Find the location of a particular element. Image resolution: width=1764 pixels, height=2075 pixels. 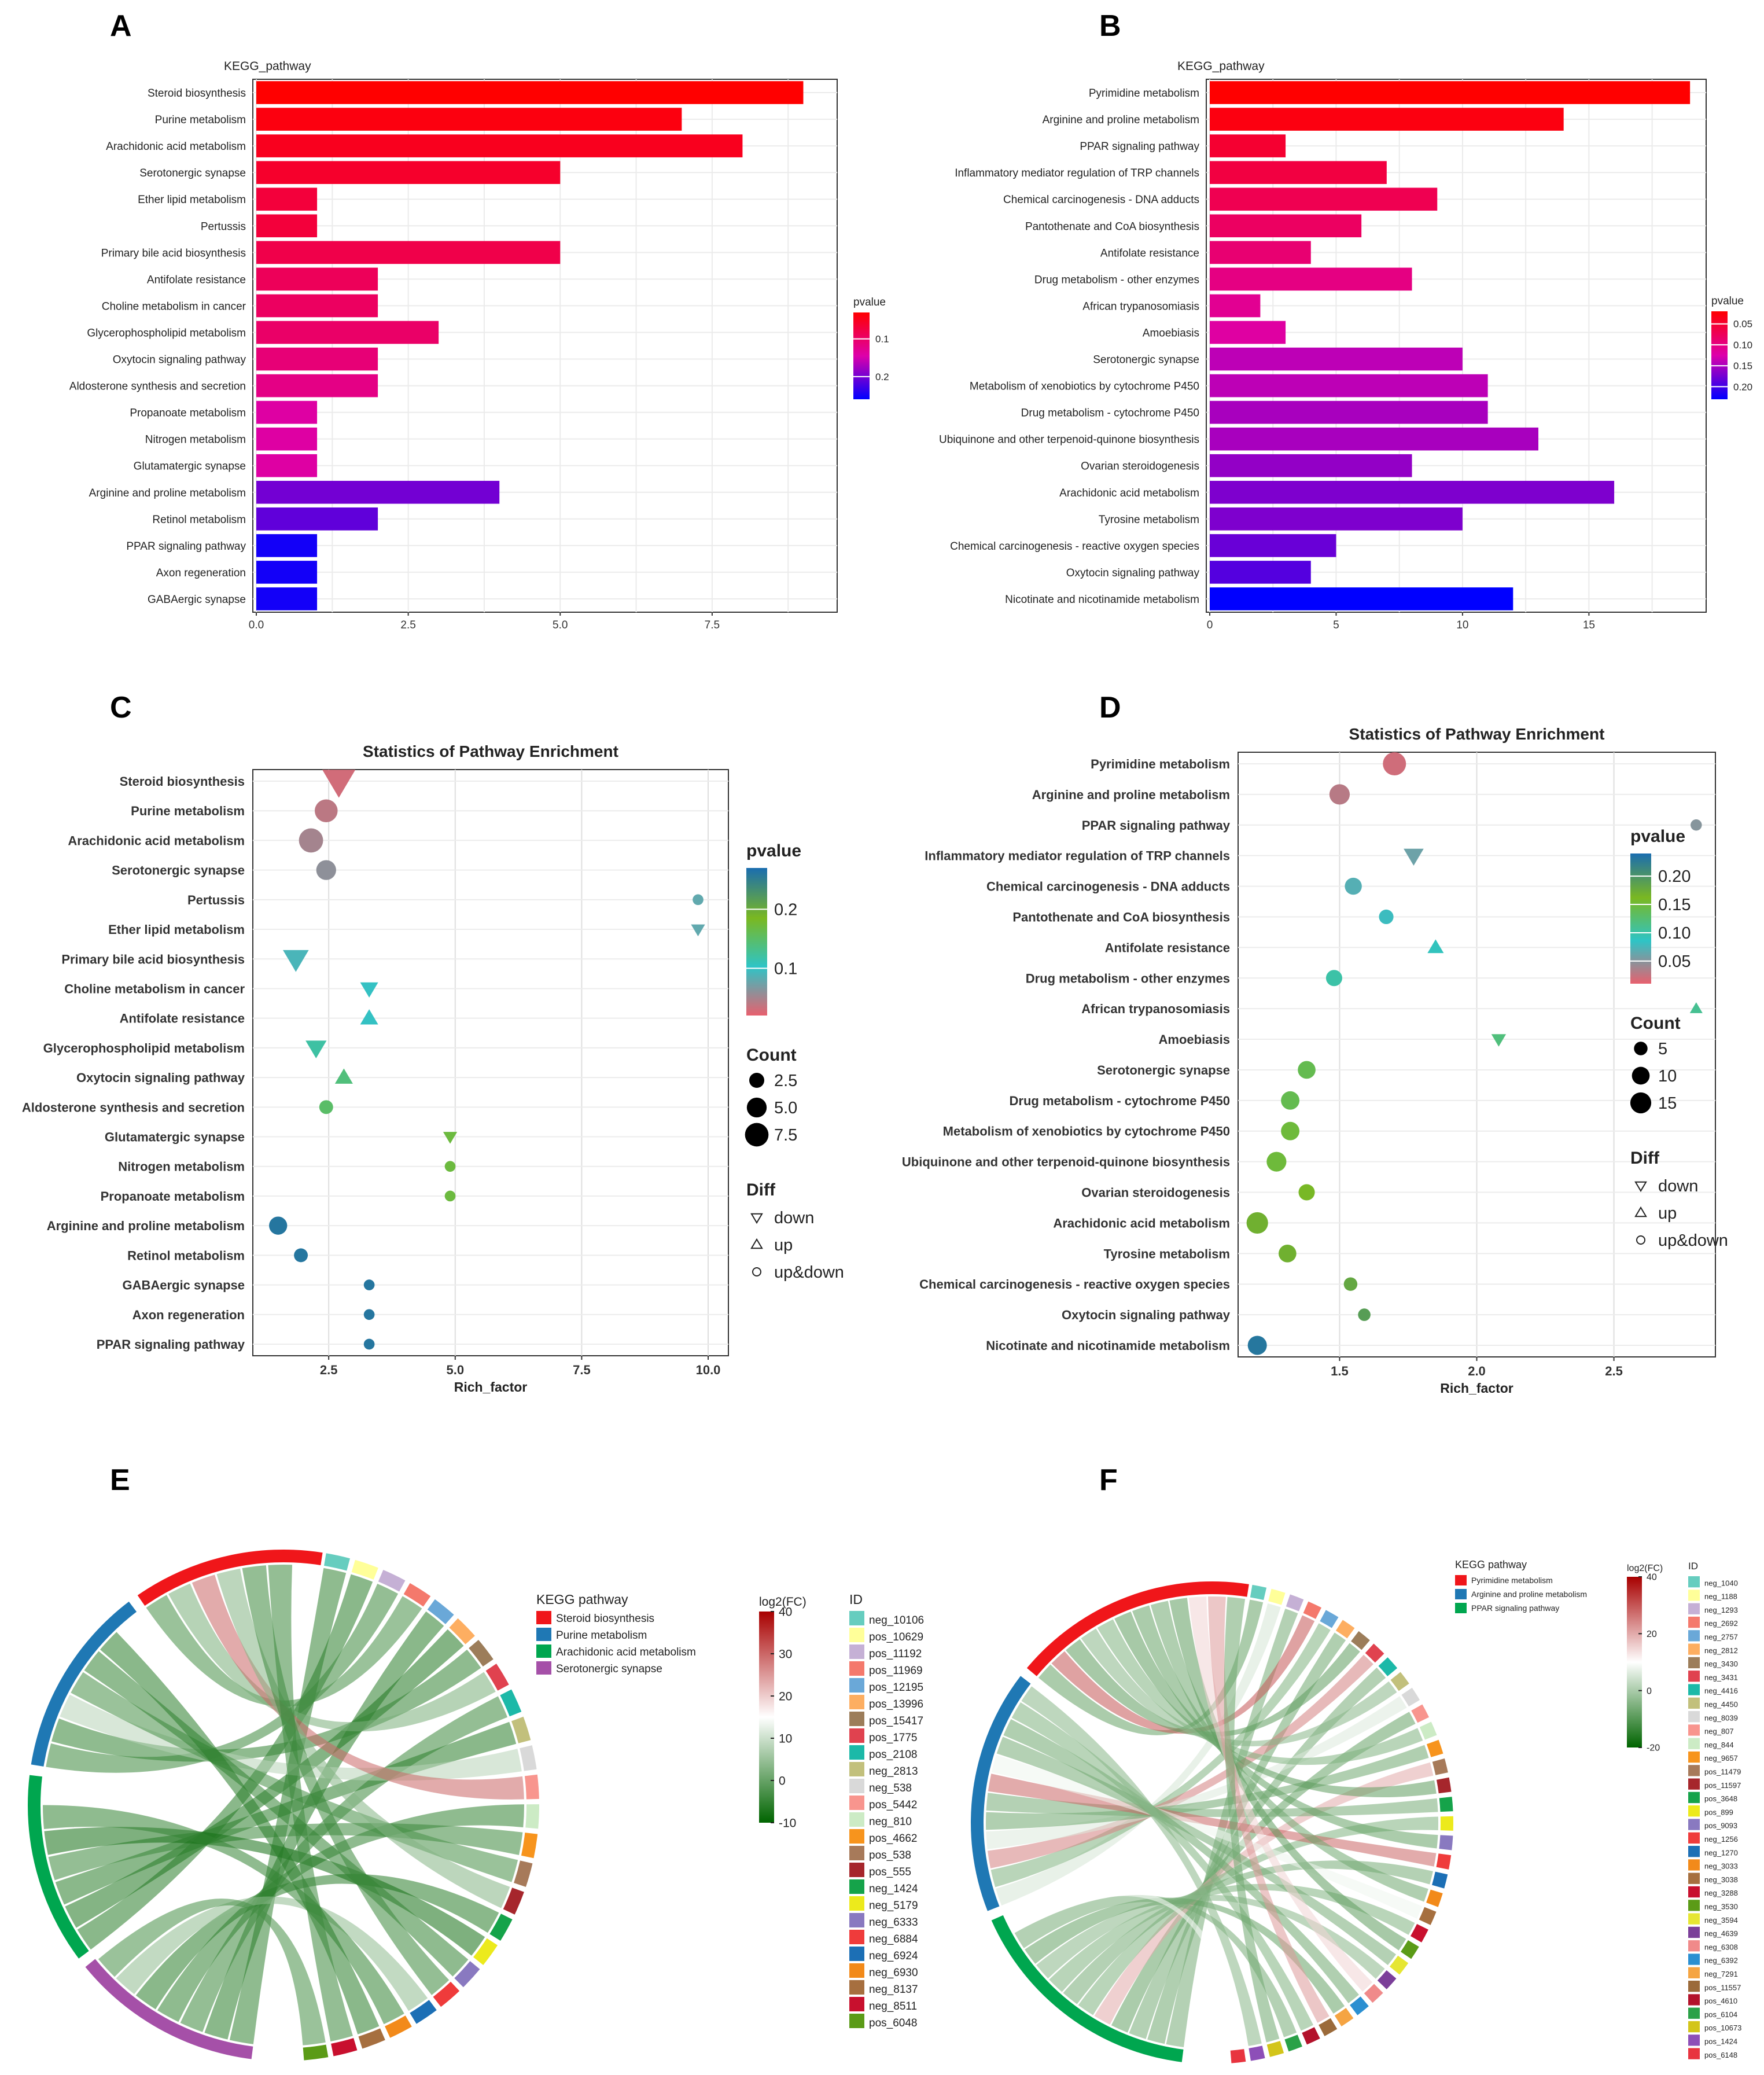

ribbon-neg_1270-ppar-signaling-pathway is located at coordinates (1248, 1932).